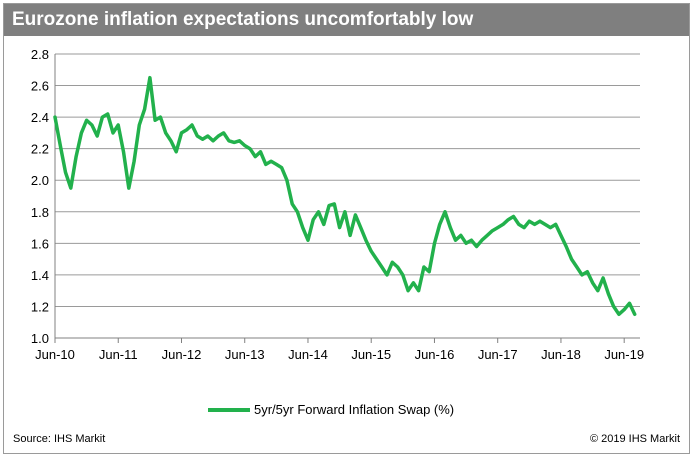 This screenshot has width=695, height=459. Describe the element at coordinates (498, 354) in the screenshot. I see `x-tick-label: Jun-17` at that location.